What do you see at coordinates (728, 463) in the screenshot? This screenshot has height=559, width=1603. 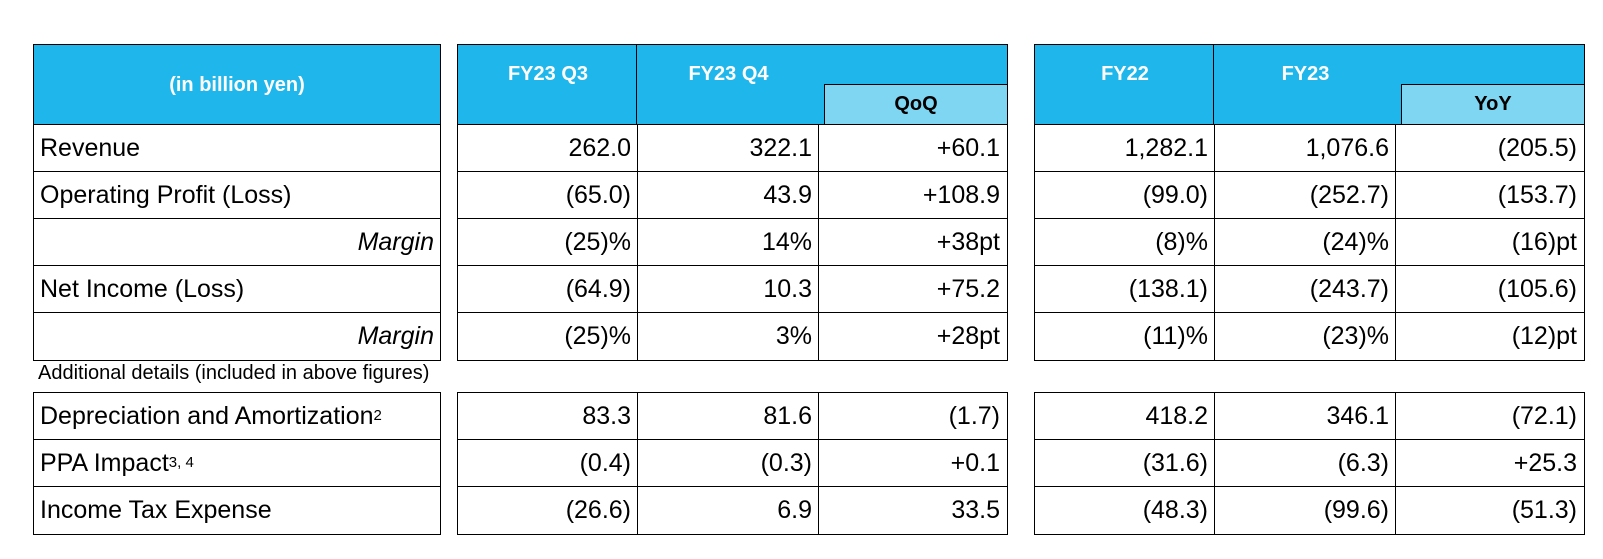 I see `detail-quarterly-cell: (0.3)` at bounding box center [728, 463].